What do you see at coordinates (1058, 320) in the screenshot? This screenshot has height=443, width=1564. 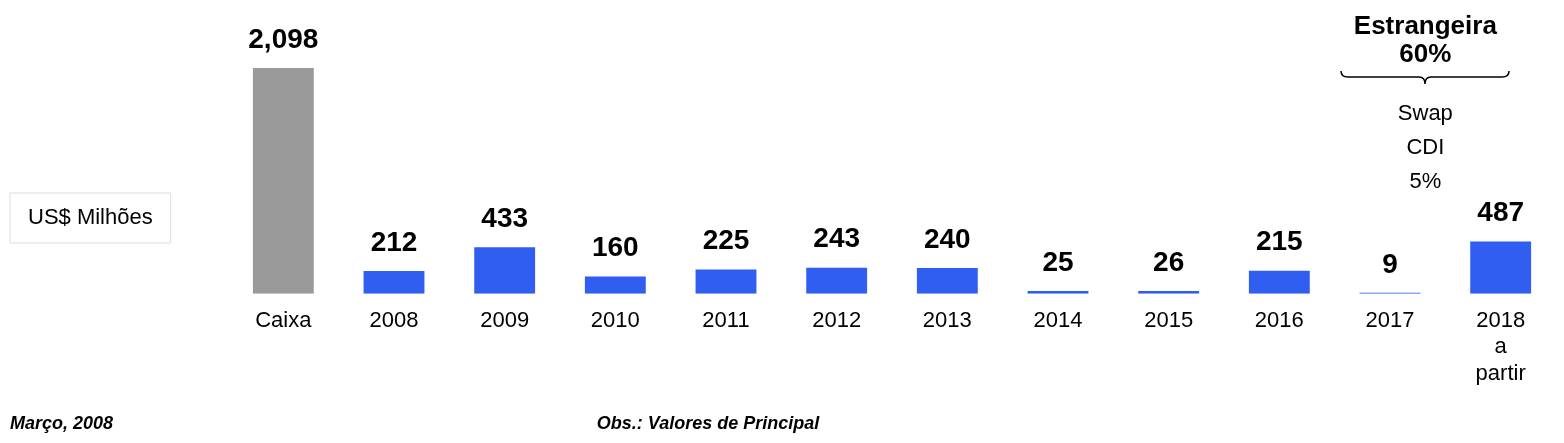 I see `x-tick-label: 2014` at bounding box center [1058, 320].